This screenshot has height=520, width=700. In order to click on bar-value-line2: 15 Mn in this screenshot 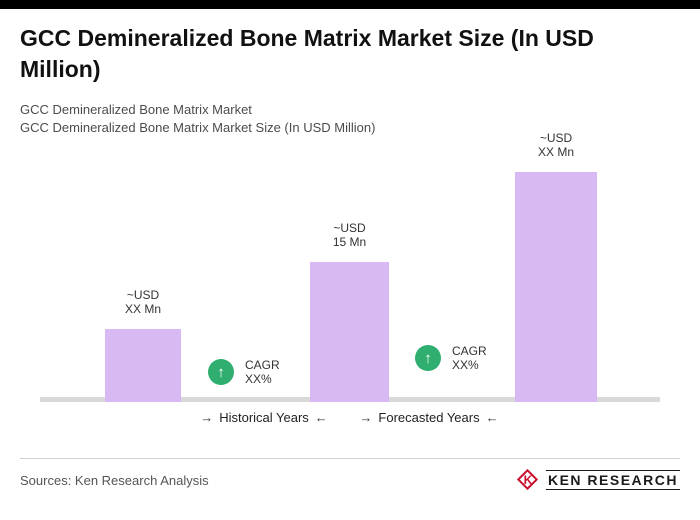, I will do `click(349, 242)`.